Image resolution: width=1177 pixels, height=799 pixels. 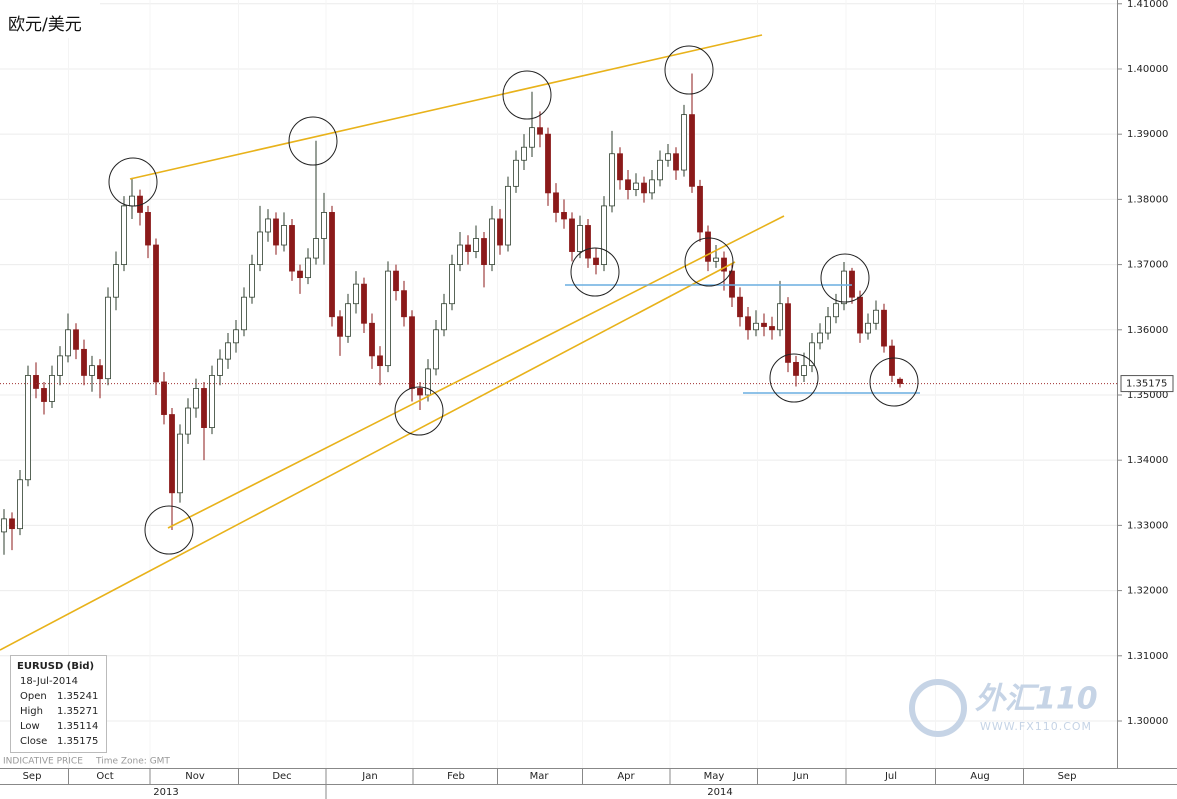 What do you see at coordinates (1147, 5) in the screenshot?
I see `y-tick-label: 1.41000` at bounding box center [1147, 5].